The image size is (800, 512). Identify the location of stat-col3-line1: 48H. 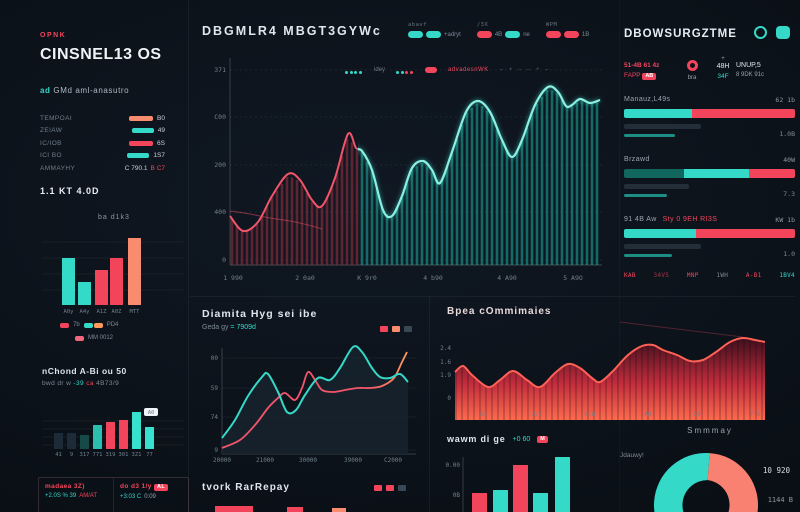
(723, 66).